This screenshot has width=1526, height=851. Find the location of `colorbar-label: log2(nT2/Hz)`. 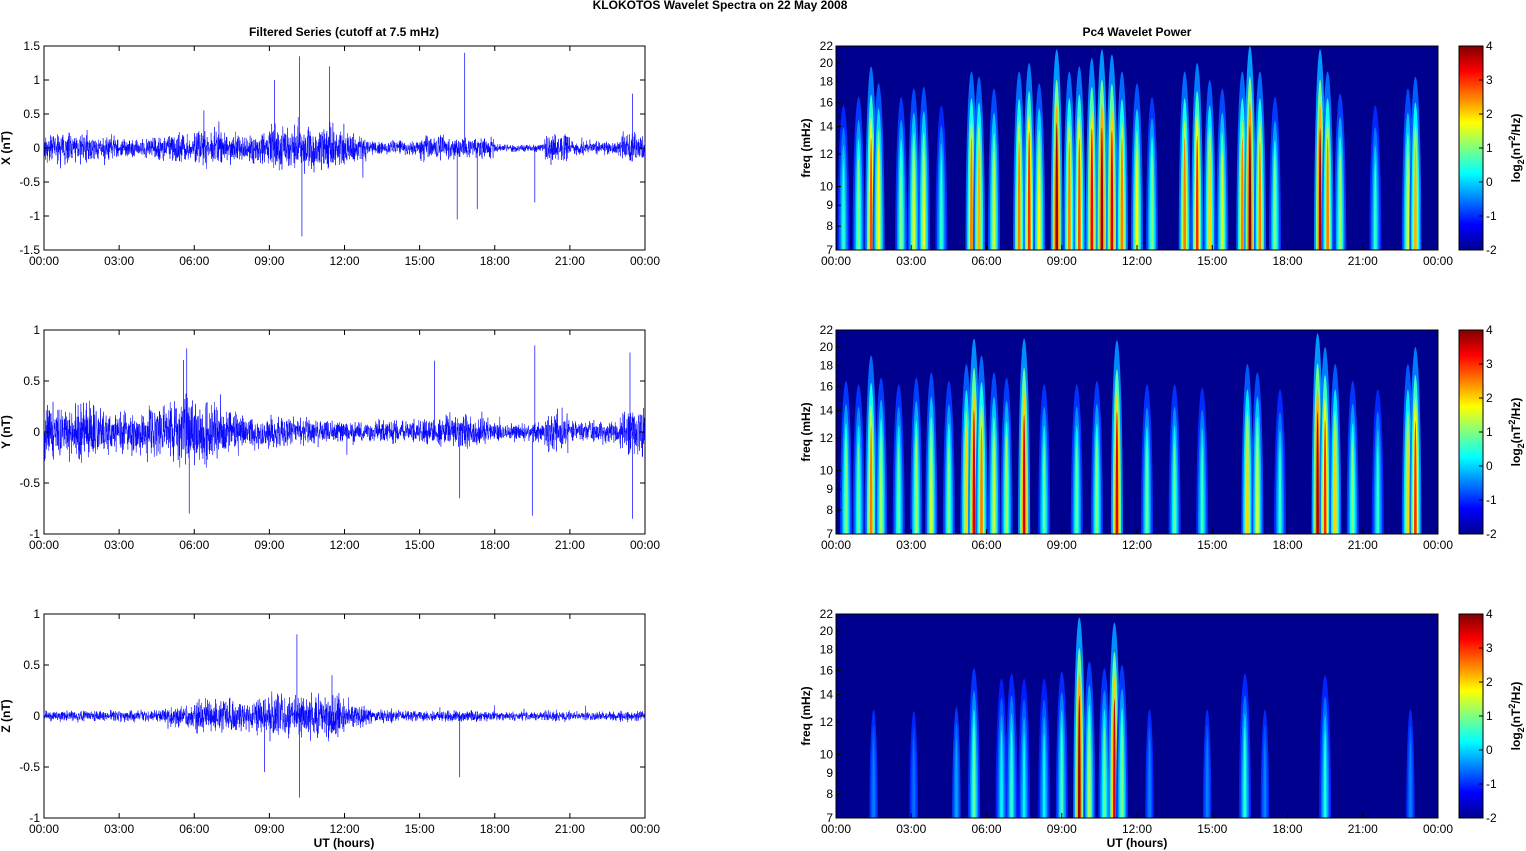

colorbar-label: log2(nT2/Hz) is located at coordinates (1516, 716).